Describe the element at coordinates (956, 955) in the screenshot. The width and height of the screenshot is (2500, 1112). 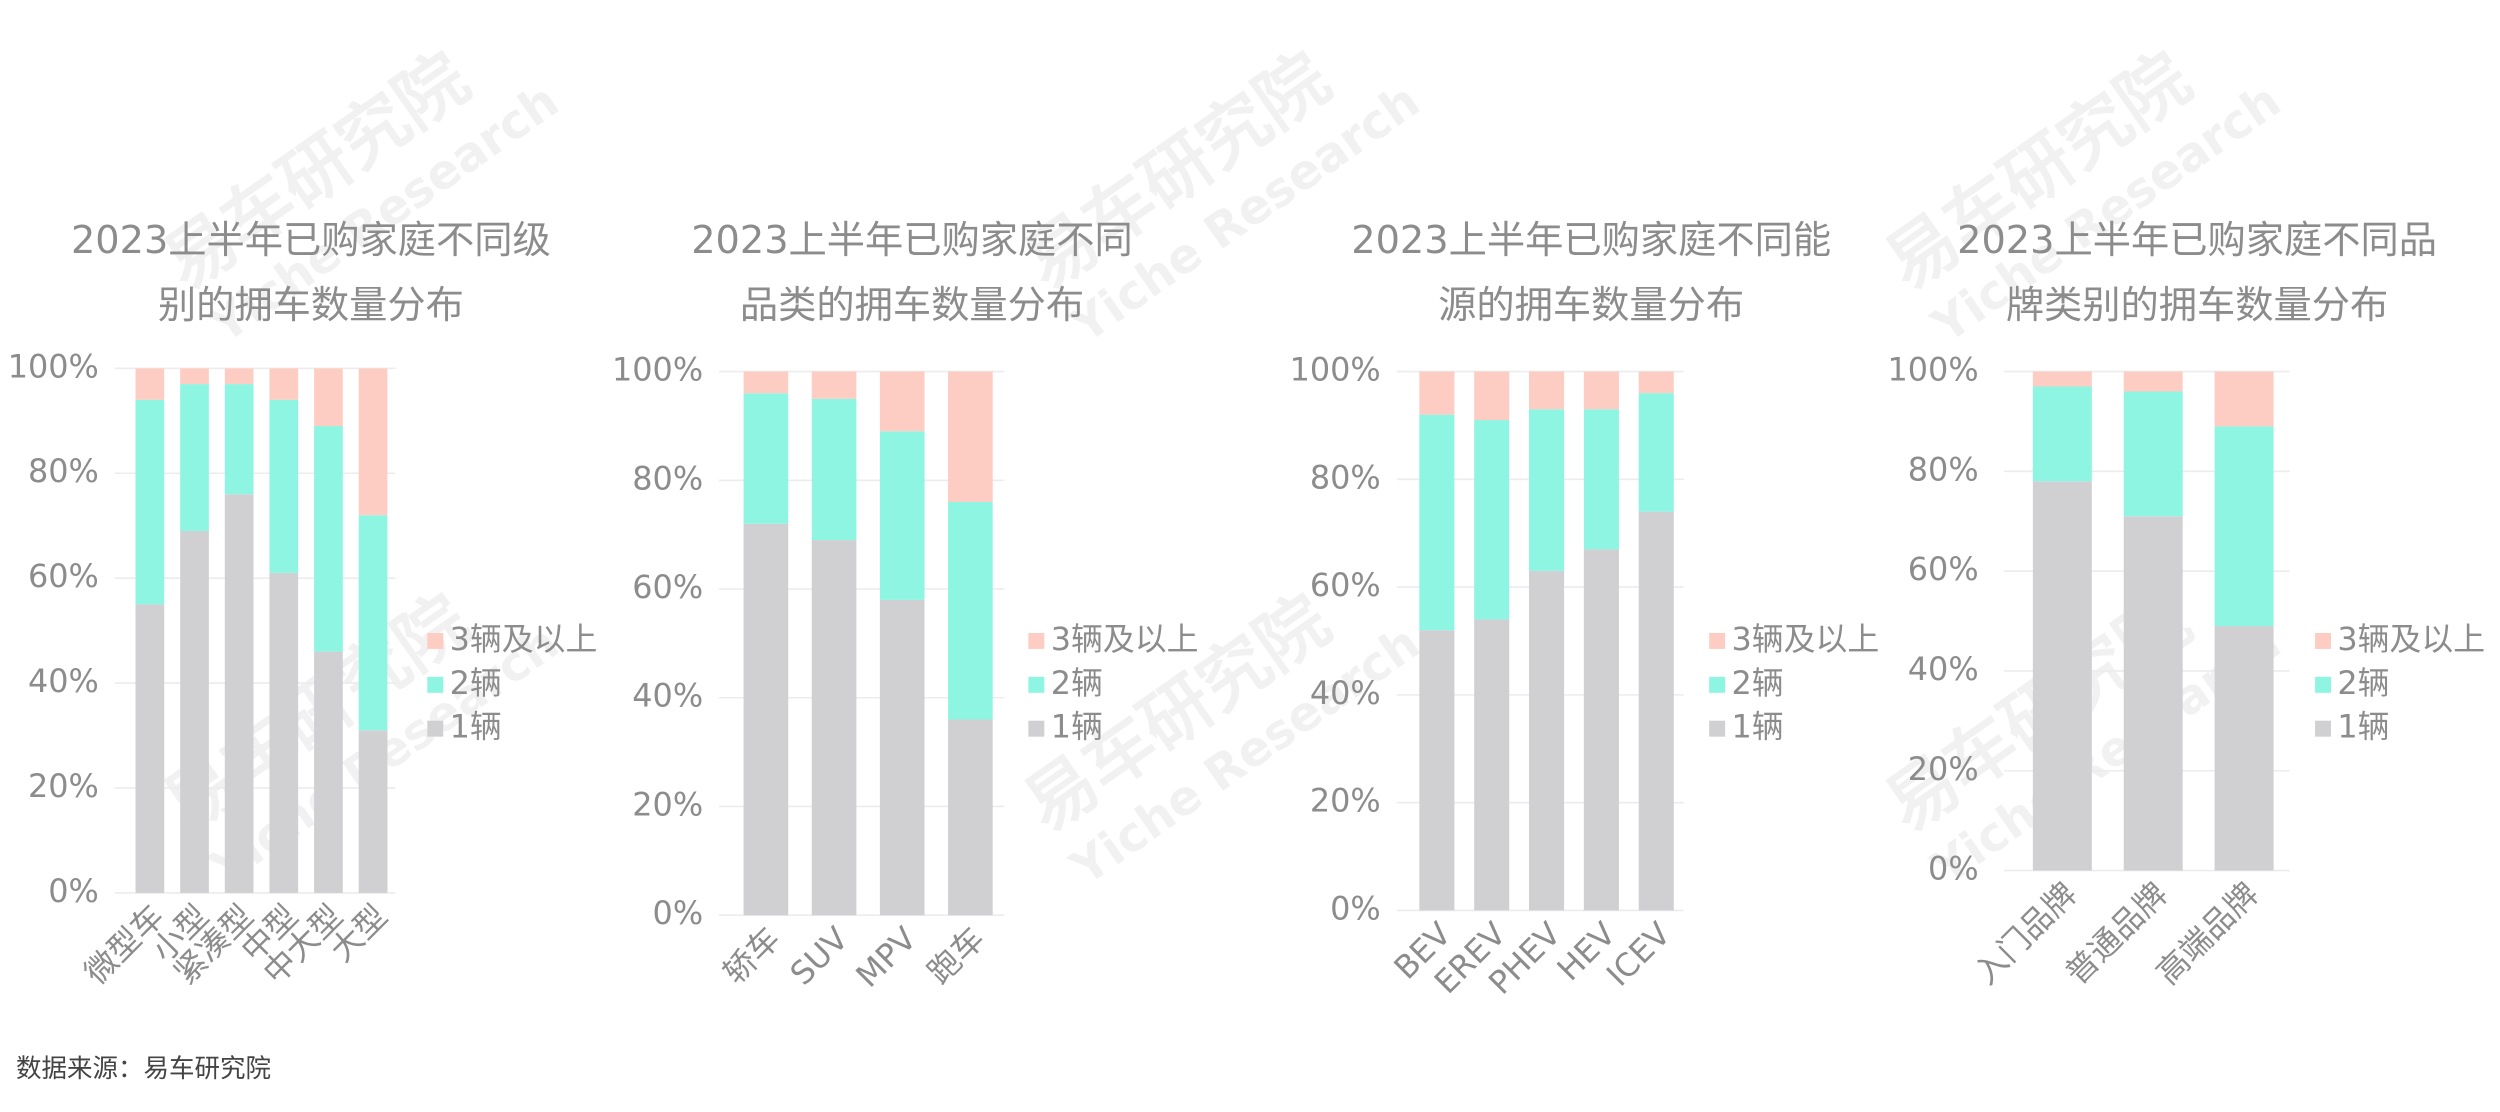
I see `x-tick-label: 跑车` at that location.